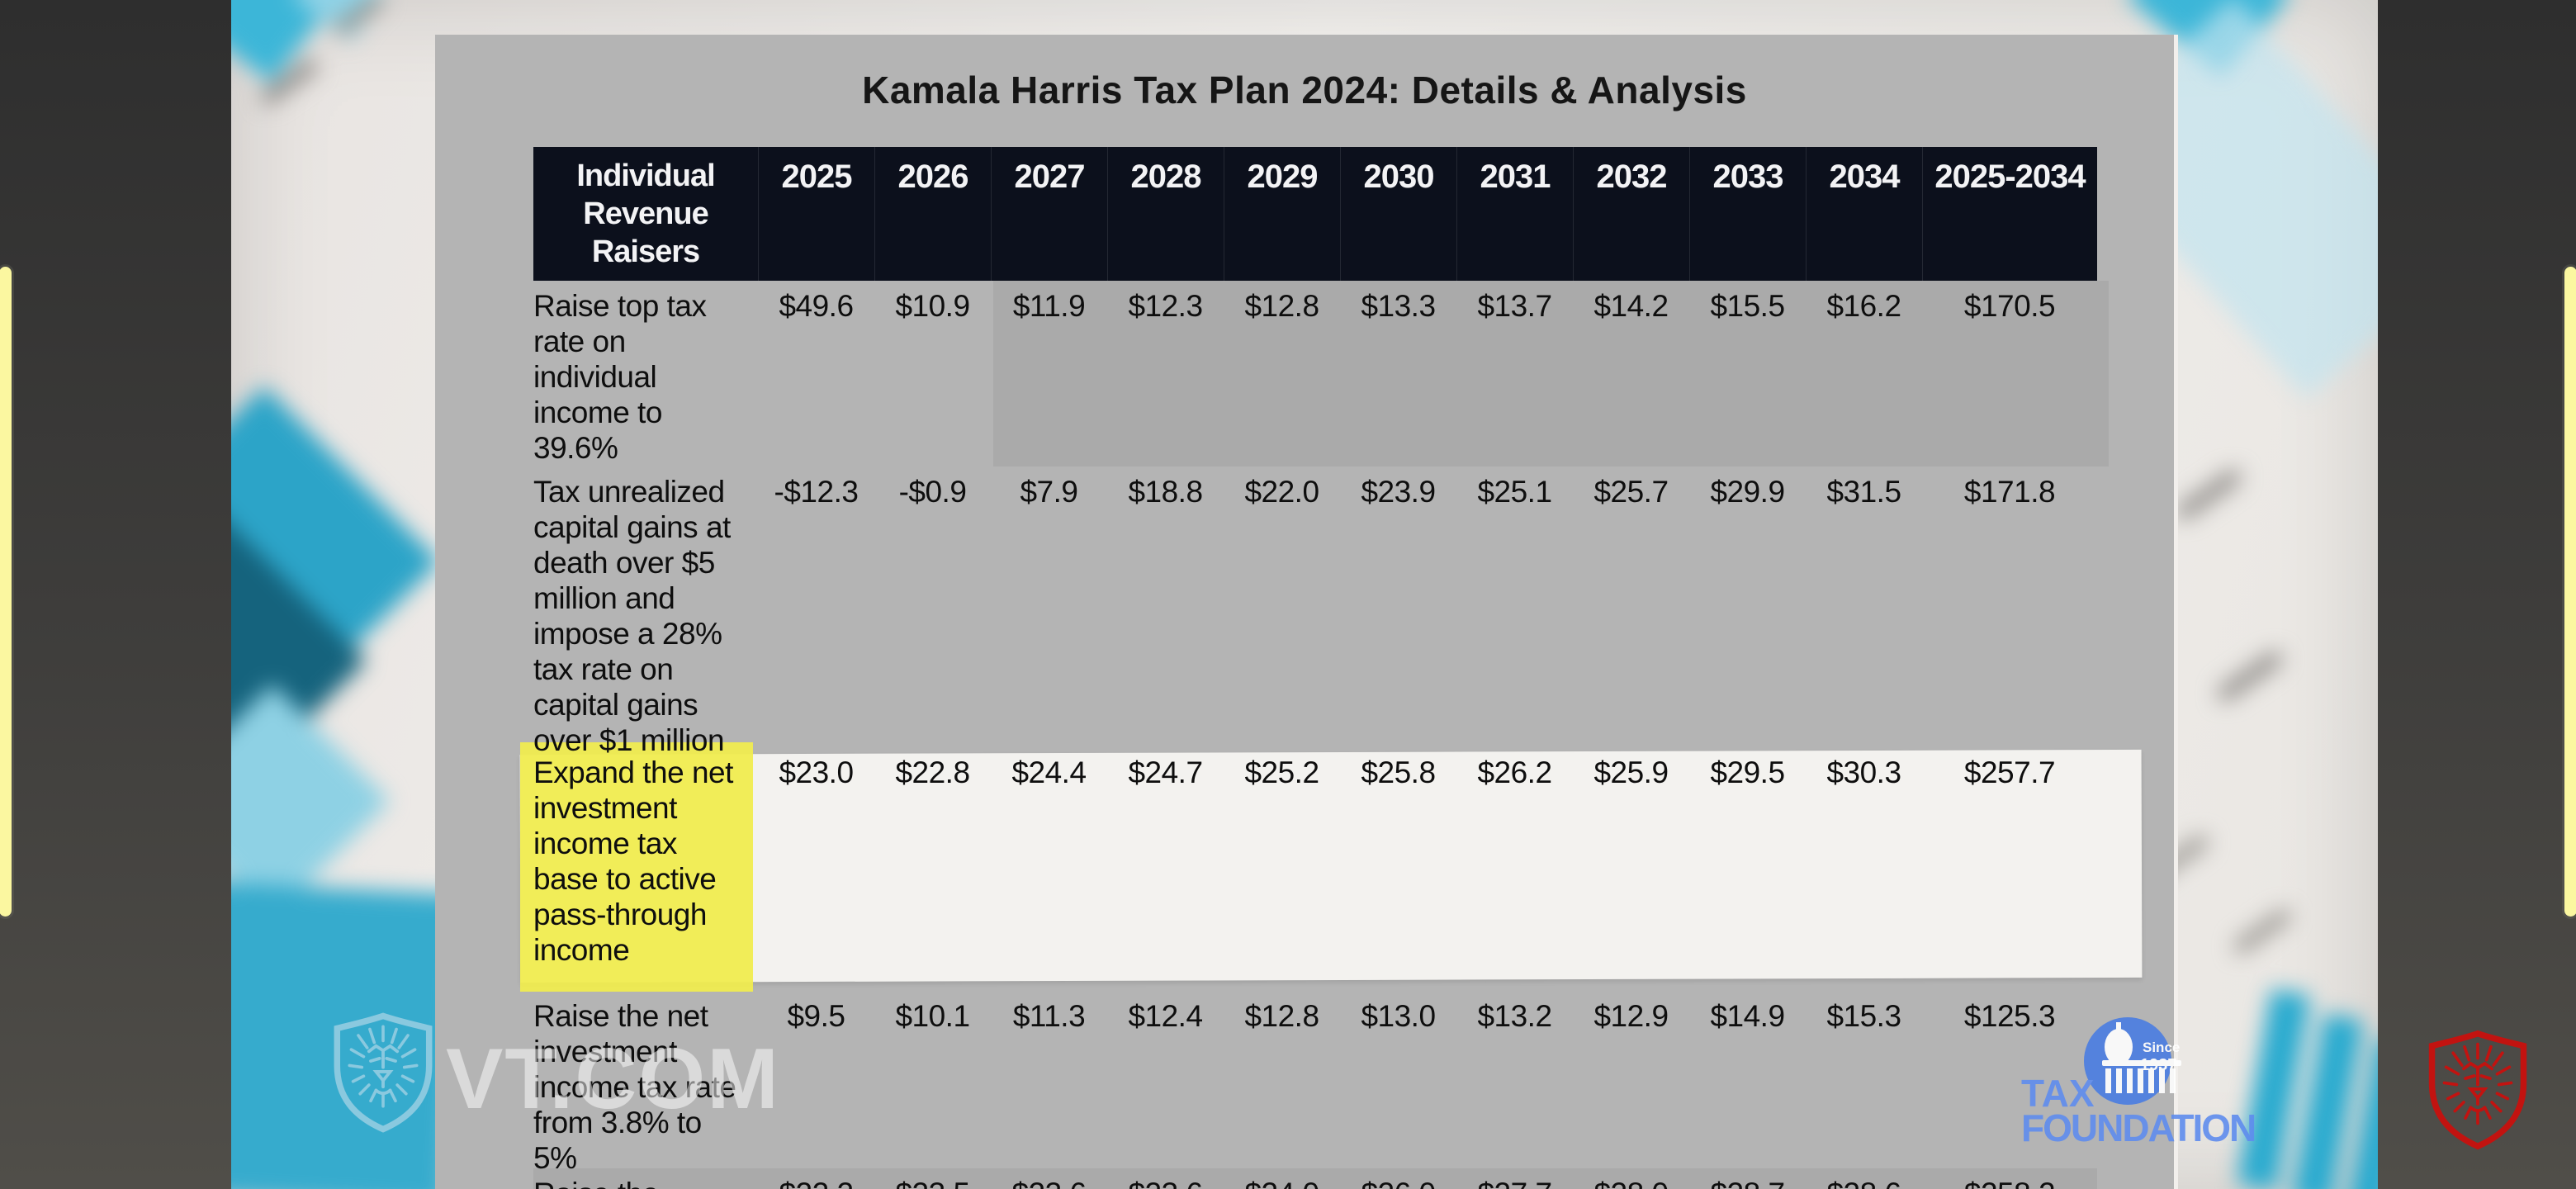  What do you see at coordinates (1747, 1178) in the screenshot?
I see `cell-value: $28.7` at bounding box center [1747, 1178].